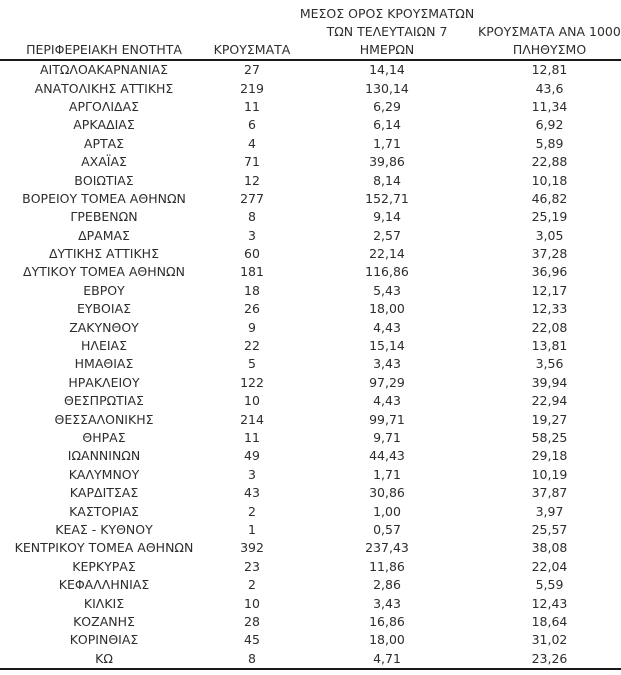 The width and height of the screenshot is (621, 675). Describe the element at coordinates (104, 254) in the screenshot. I see `cell-region: ΔΥΤΙΚΗΣ ΑΤΤΙΚΗΣ` at that location.